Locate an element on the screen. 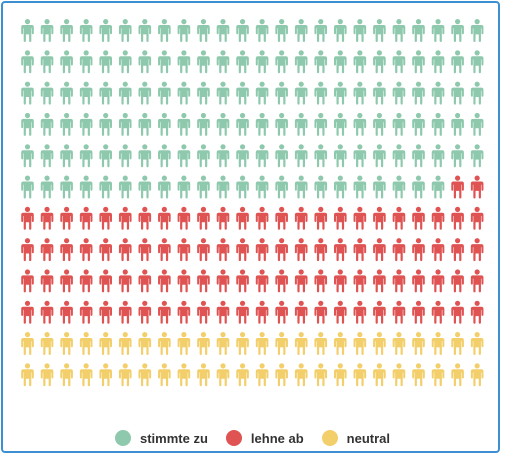 This screenshot has height=458, width=505. legend-item-neutral: neutral is located at coordinates (355, 438).